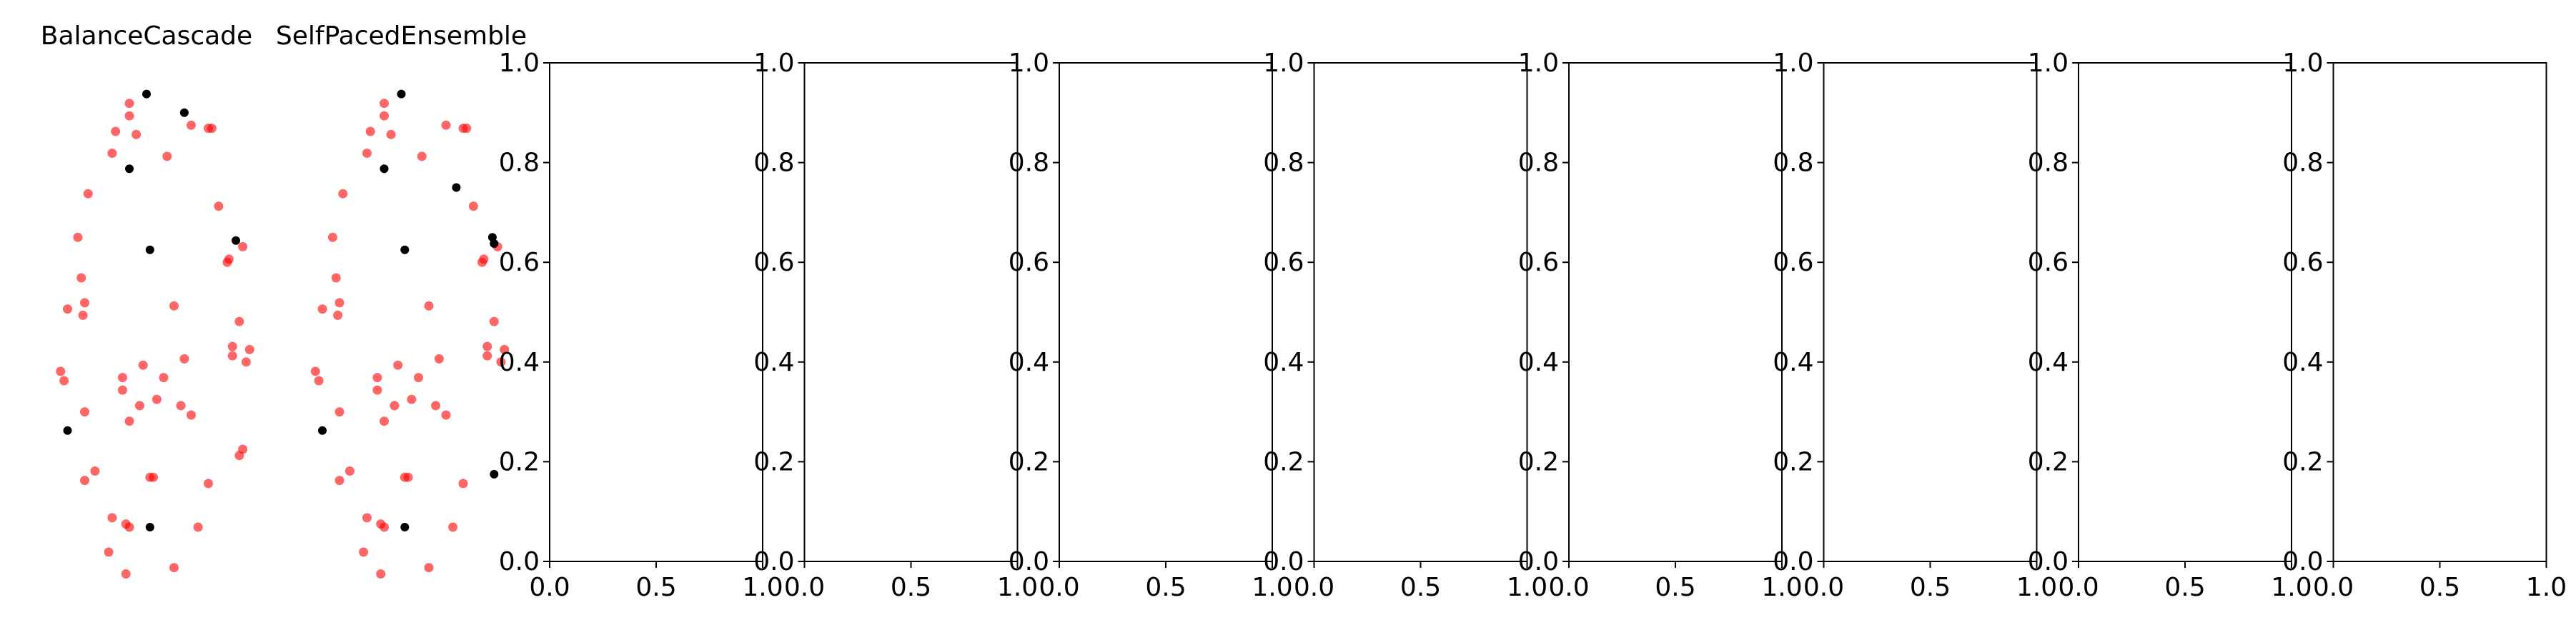 The width and height of the screenshot is (2576, 630). I want to click on subplot-3: 0.0 0.2 0.4 0.6 0.8 1.0 0.0 0.5 1.0, so click(641, 325).